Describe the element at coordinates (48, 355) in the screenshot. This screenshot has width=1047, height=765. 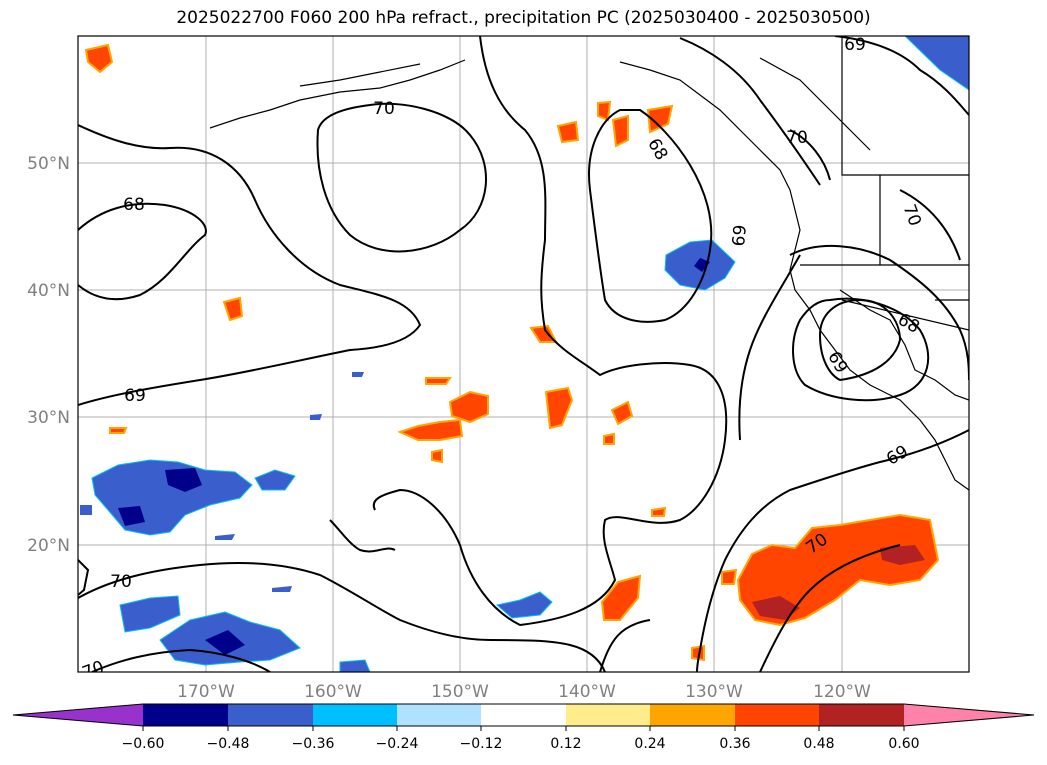
I see `latitude-labels: 50°N 40°N 30°N 20°N` at that location.